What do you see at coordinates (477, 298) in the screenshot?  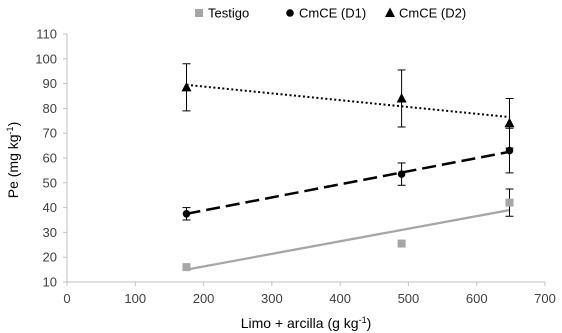 I see `x-tick-label: 600` at bounding box center [477, 298].